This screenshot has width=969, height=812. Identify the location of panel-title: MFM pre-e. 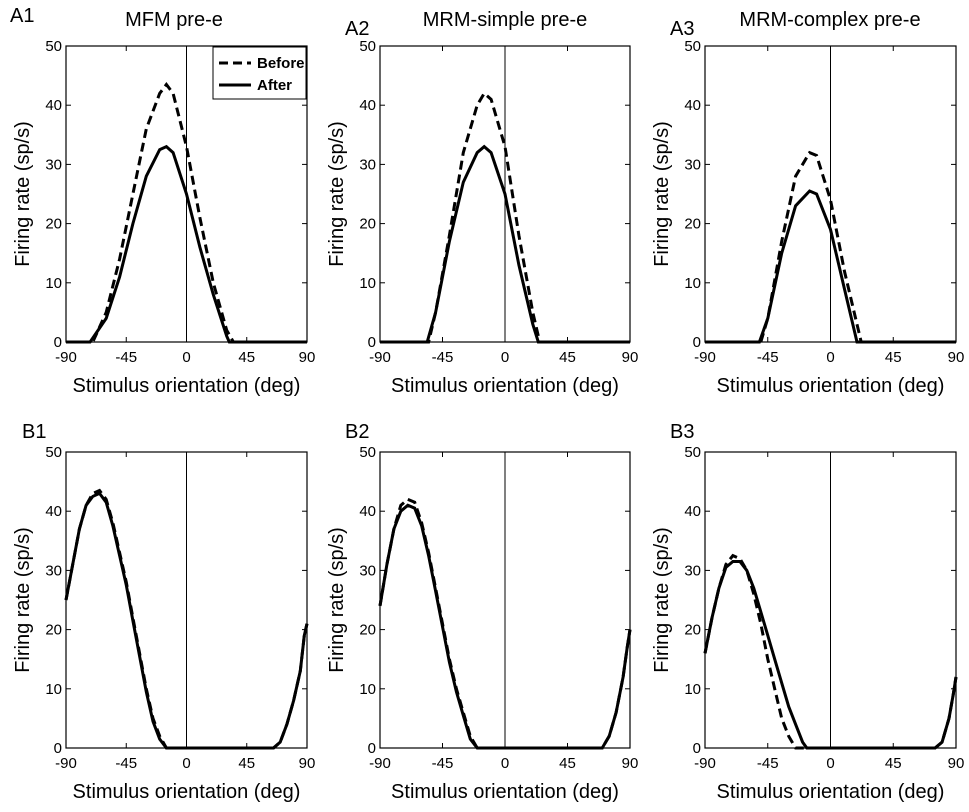
(174, 20).